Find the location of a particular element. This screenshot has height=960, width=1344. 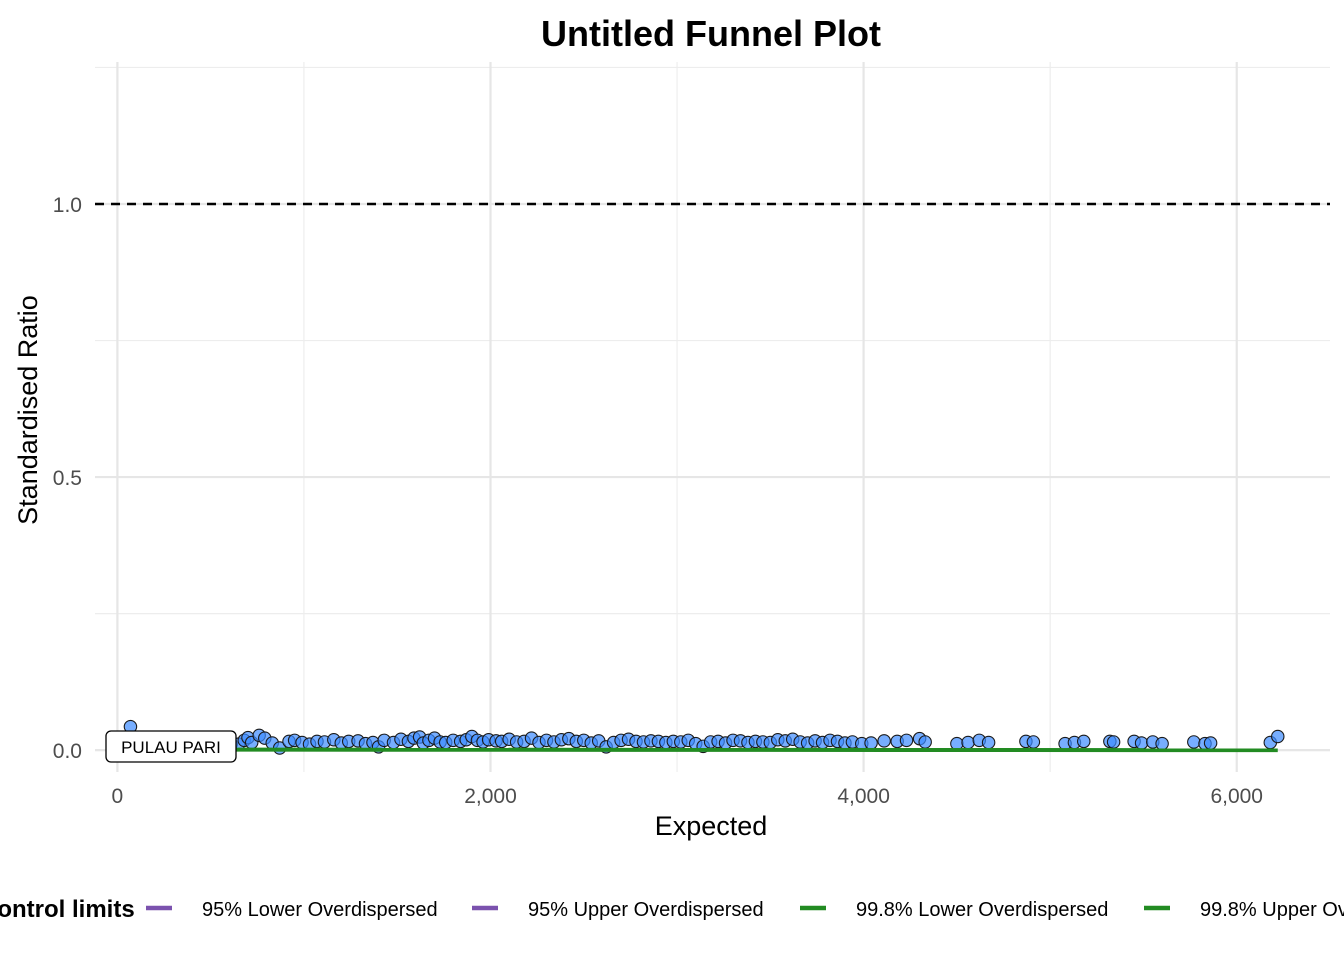

legend-item: 95% Lower Overdispersed is located at coordinates (292, 910).